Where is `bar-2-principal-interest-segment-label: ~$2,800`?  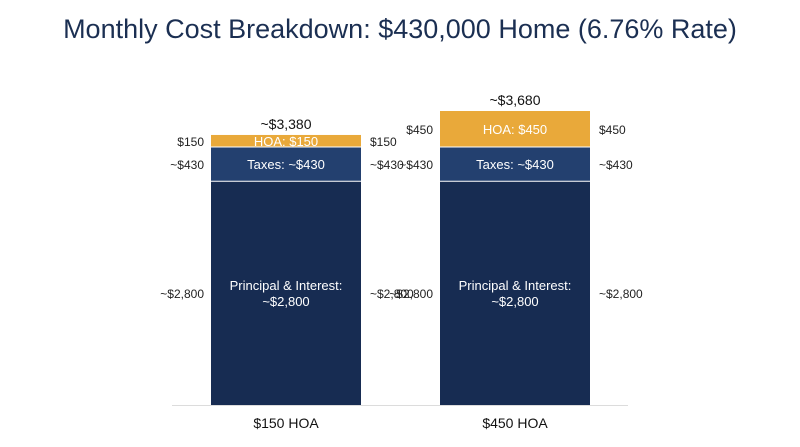 bar-2-principal-interest-segment-label: ~$2,800 is located at coordinates (514, 301).